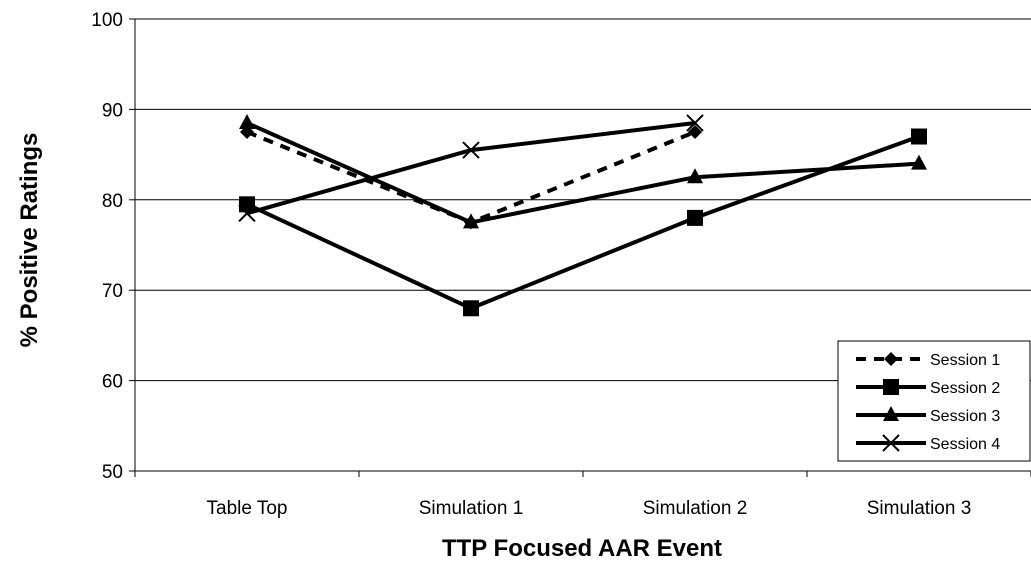  I want to click on y-tick-label: 80, so click(112, 201).